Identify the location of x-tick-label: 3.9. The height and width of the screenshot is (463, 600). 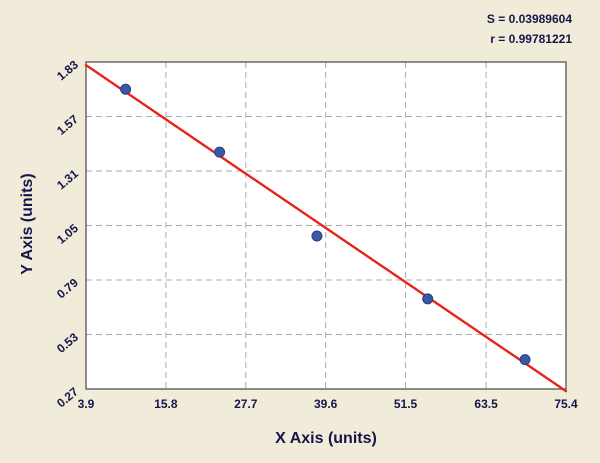
(86, 404).